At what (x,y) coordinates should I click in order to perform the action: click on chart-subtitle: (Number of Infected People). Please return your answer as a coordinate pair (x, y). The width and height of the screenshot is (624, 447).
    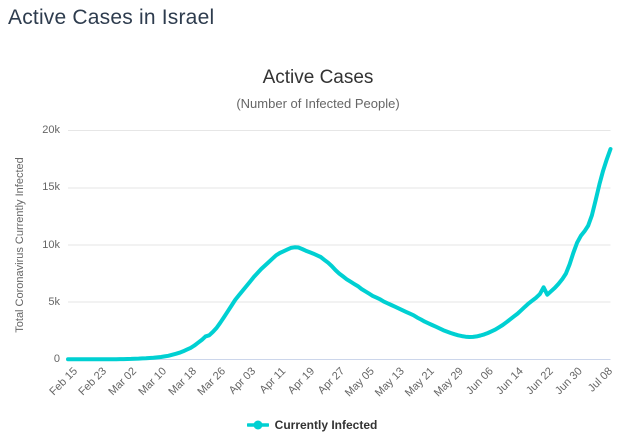
    Looking at the image, I should click on (318, 103).